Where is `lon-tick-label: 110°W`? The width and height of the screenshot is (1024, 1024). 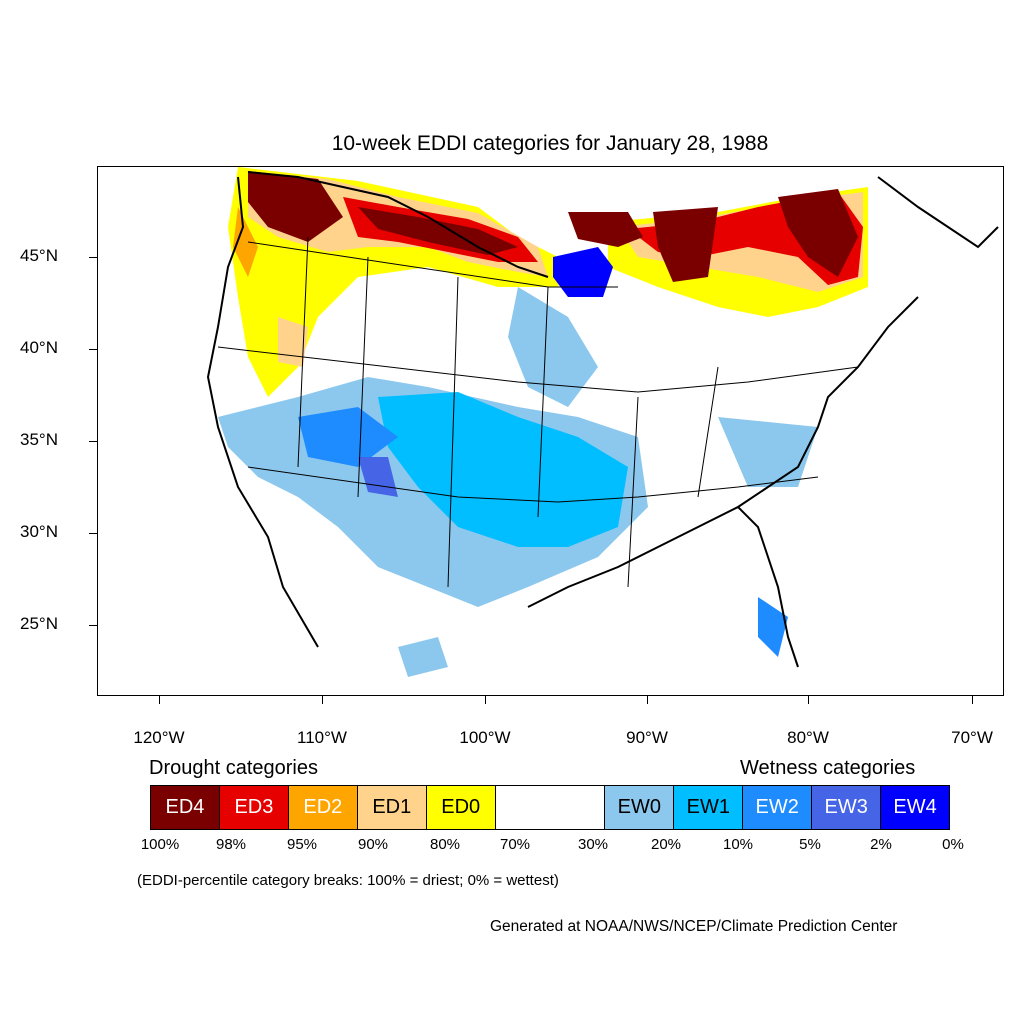
lon-tick-label: 110°W is located at coordinates (322, 737).